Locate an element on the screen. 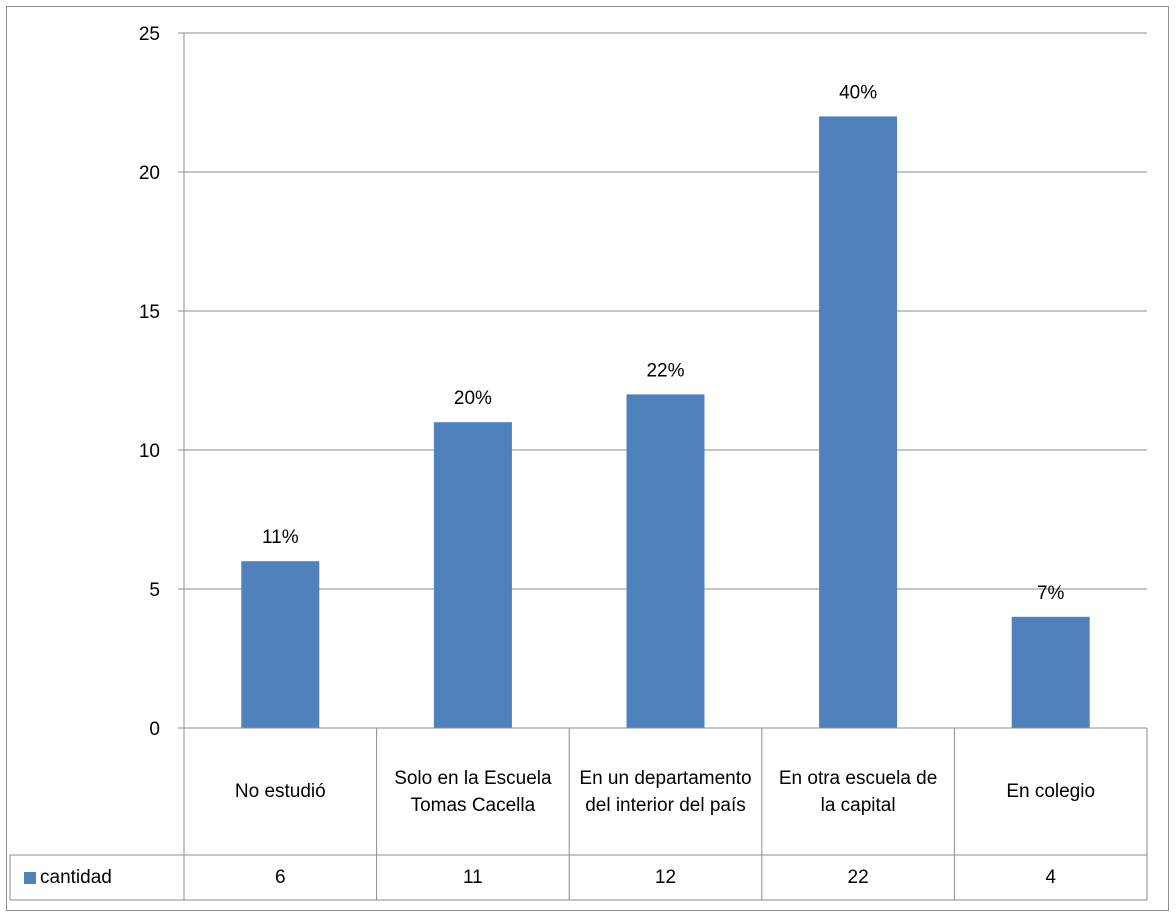 The width and height of the screenshot is (1176, 918). y-tick-label: 5 is located at coordinates (154, 590).